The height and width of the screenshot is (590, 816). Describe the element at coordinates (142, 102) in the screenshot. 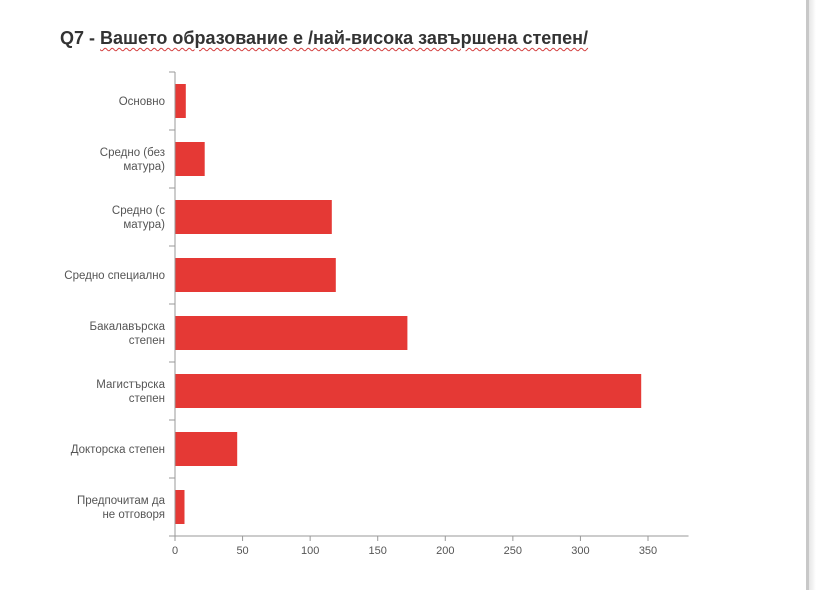

I see `category-label-0: Основно` at that location.